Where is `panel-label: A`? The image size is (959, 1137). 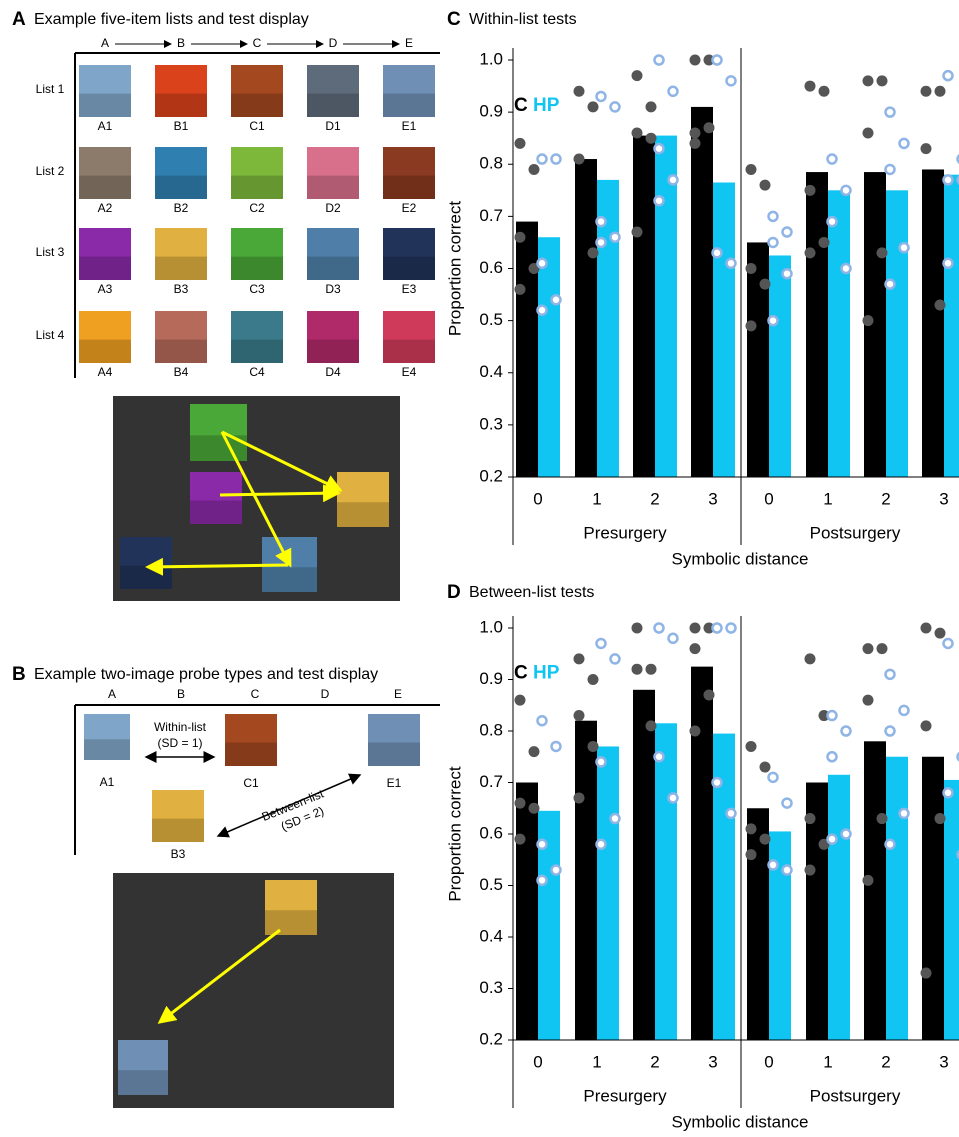 panel-label: A is located at coordinates (19, 19).